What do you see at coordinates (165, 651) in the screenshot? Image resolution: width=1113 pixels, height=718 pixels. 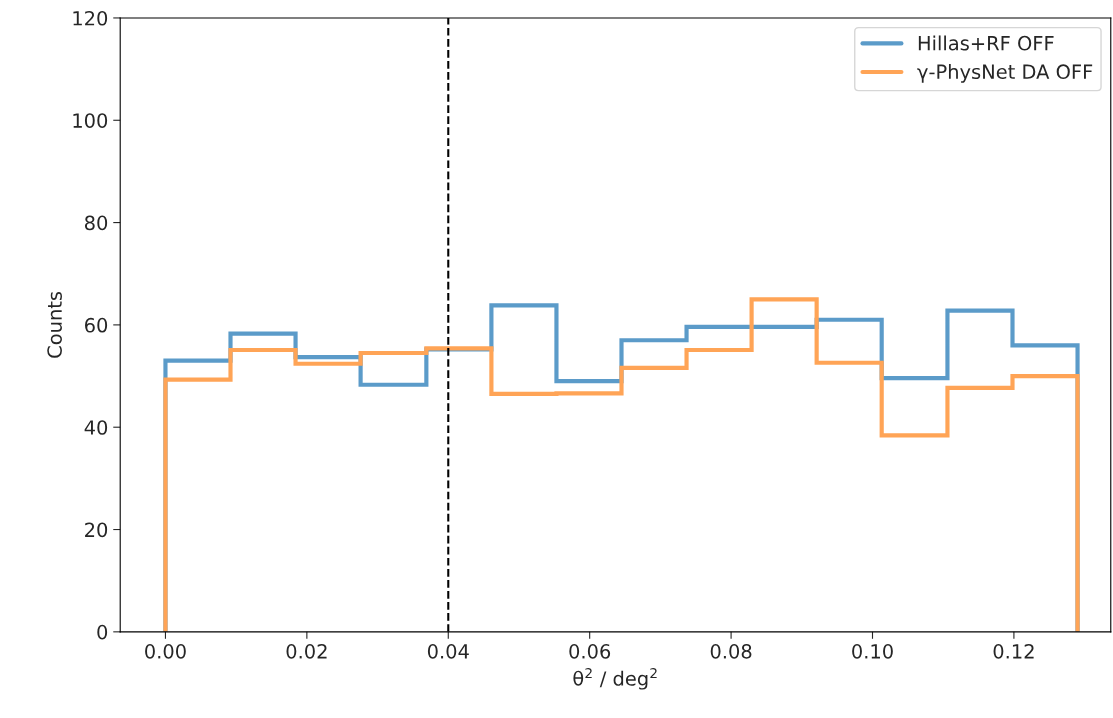 I see `x-tick-label: 0.00` at bounding box center [165, 651].